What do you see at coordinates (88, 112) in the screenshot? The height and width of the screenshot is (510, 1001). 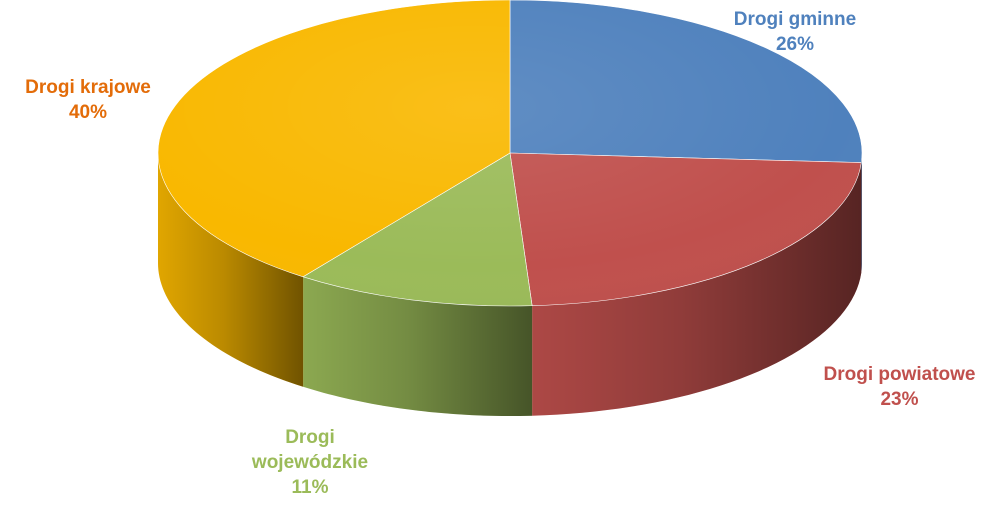 I see `slice-percent: 40%` at bounding box center [88, 112].